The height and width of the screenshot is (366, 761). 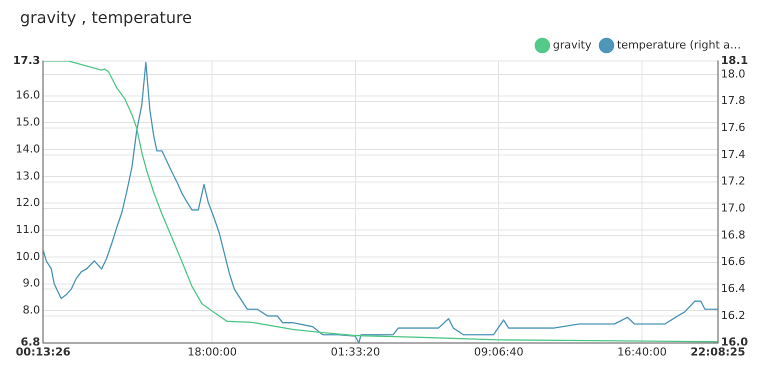 I want to click on y2-tick-label: 16.8, so click(x=733, y=235).